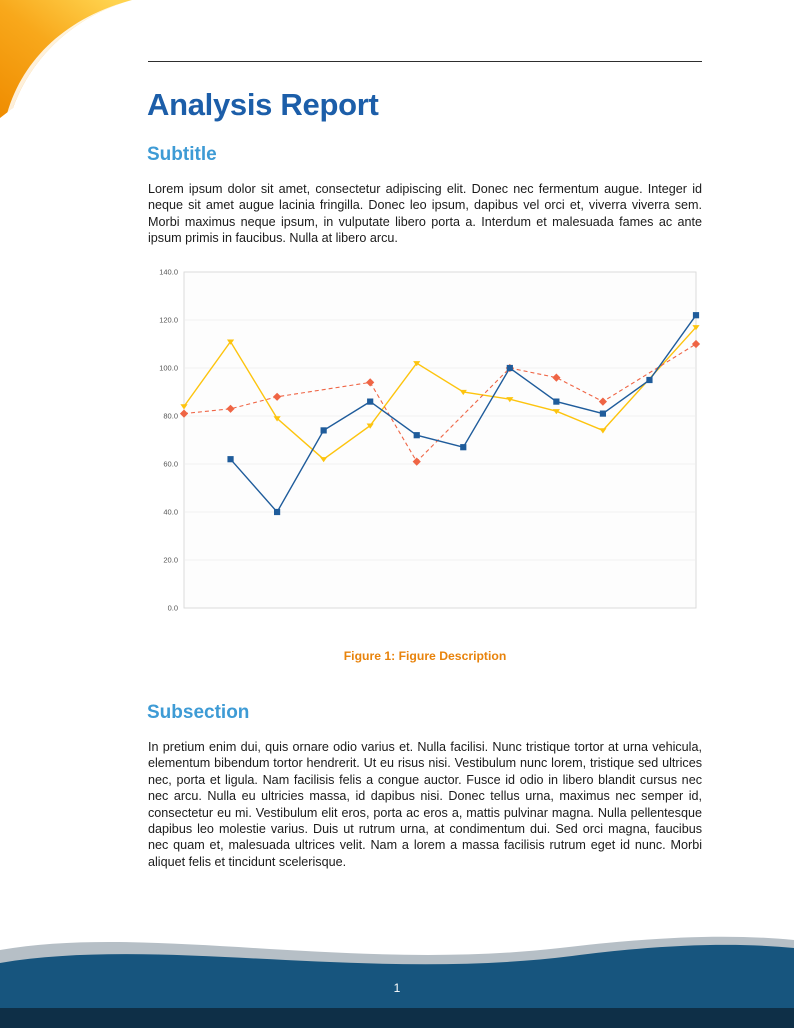  Describe the element at coordinates (168, 272) in the screenshot. I see `svg-text: 140.0` at that location.